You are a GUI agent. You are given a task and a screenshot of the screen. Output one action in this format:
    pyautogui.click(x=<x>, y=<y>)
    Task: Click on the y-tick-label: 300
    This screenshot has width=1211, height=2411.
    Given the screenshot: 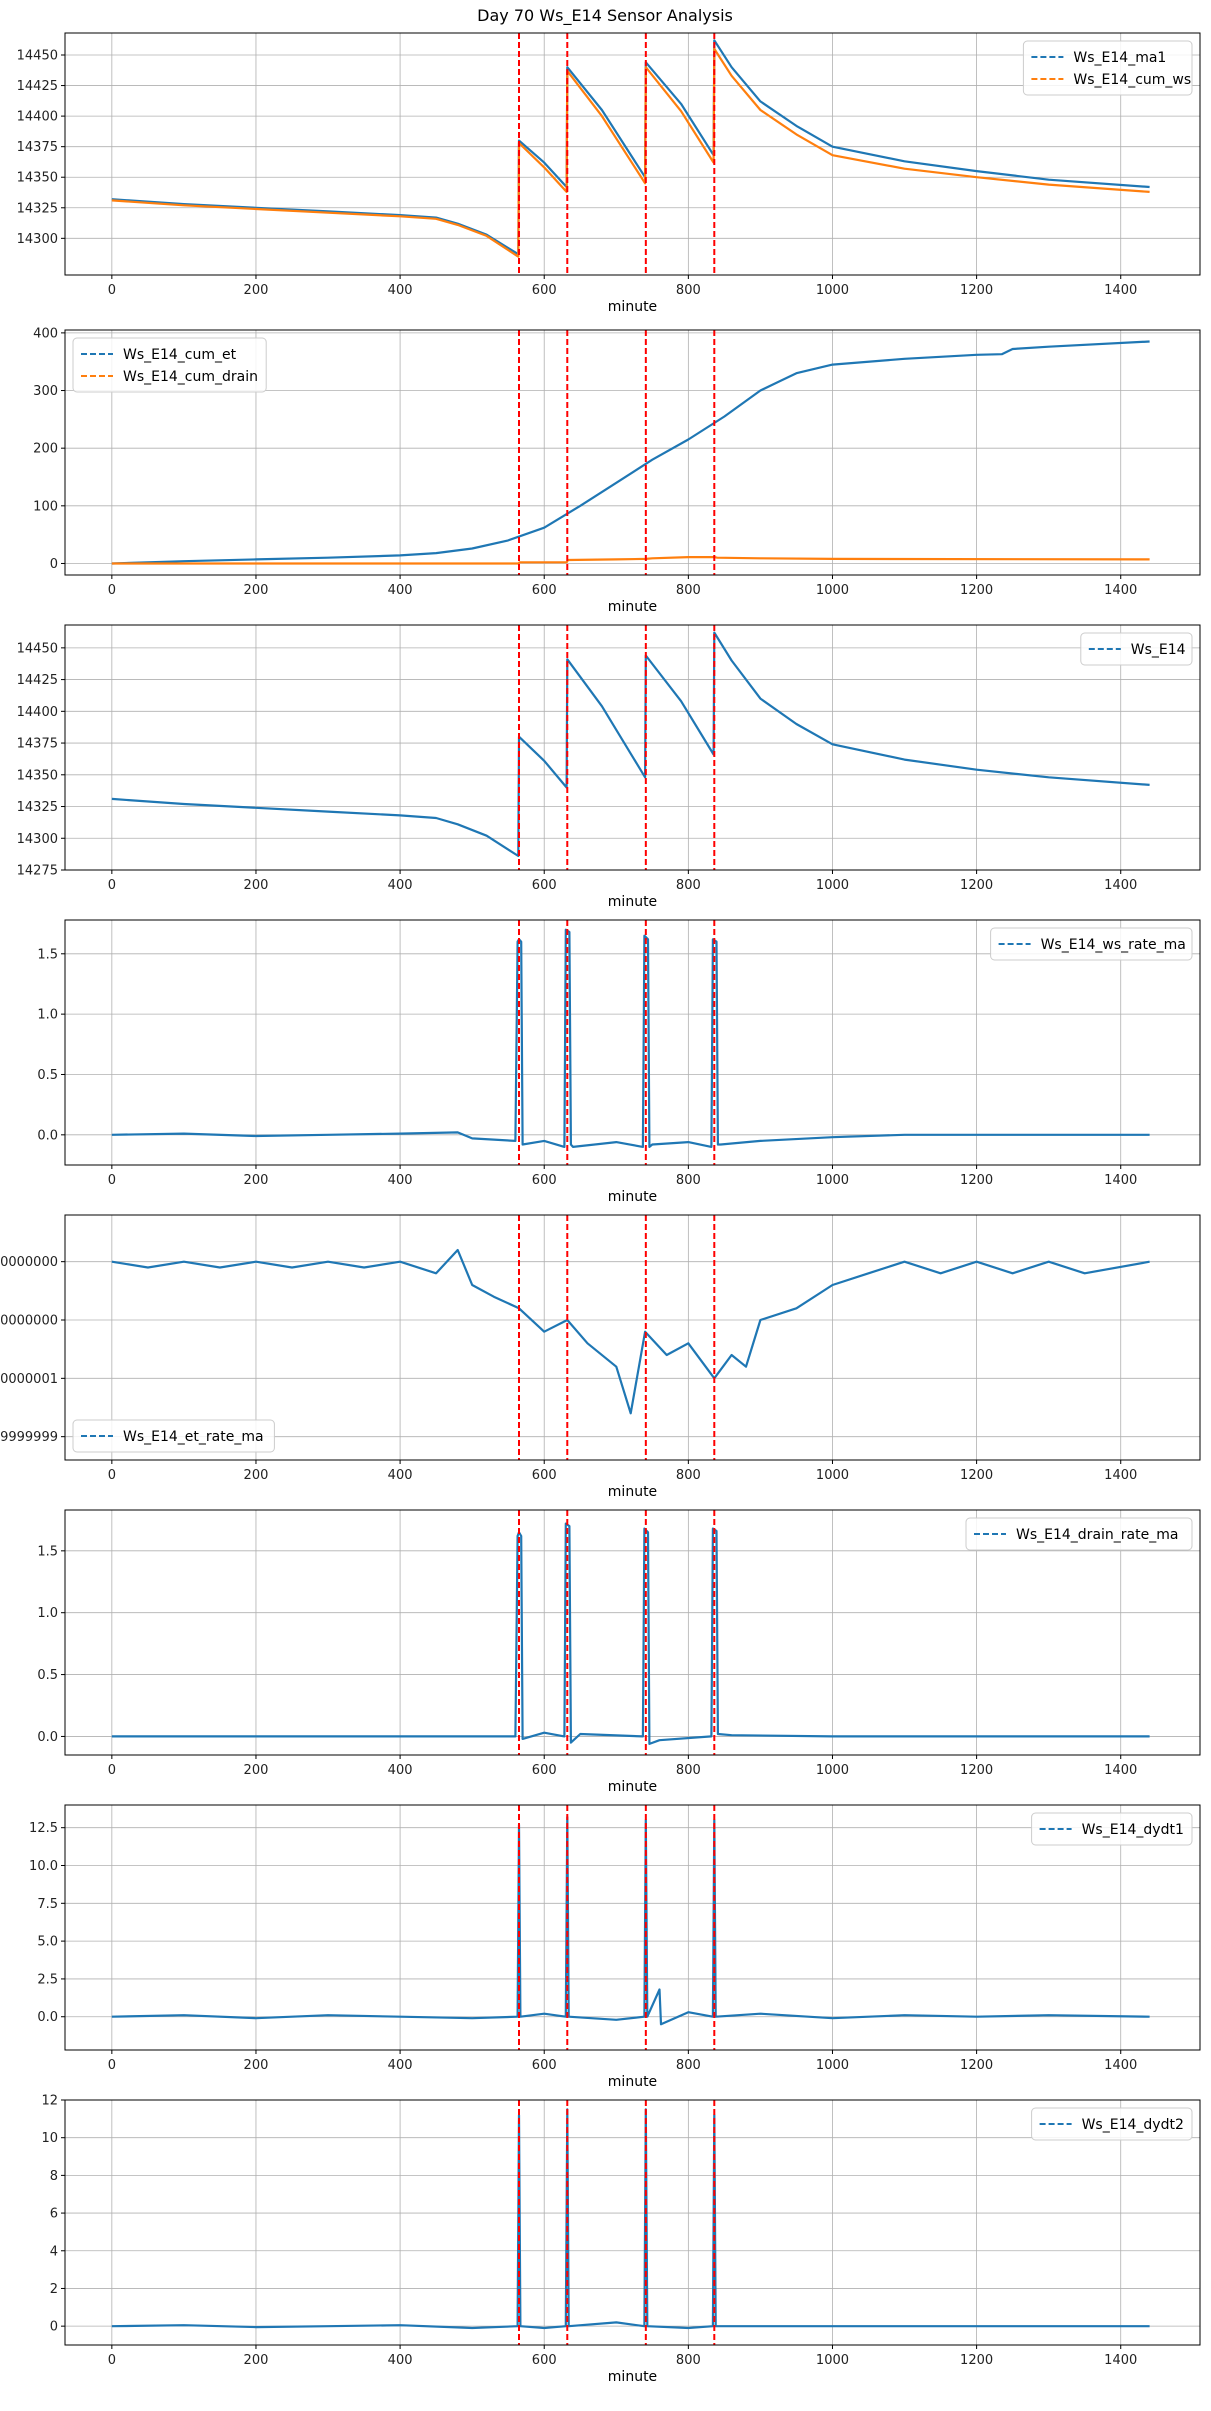 What is the action you would take?
    pyautogui.click(x=45, y=391)
    